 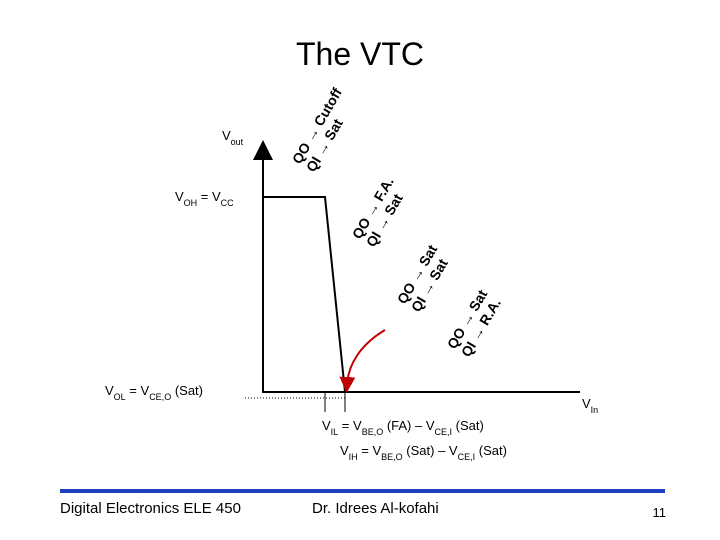 I want to click on page-number: 11, so click(x=660, y=512).